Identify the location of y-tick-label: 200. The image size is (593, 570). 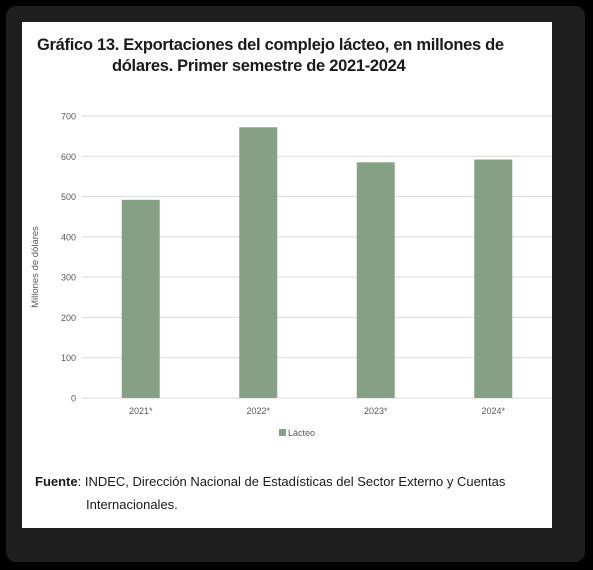
(68, 318).